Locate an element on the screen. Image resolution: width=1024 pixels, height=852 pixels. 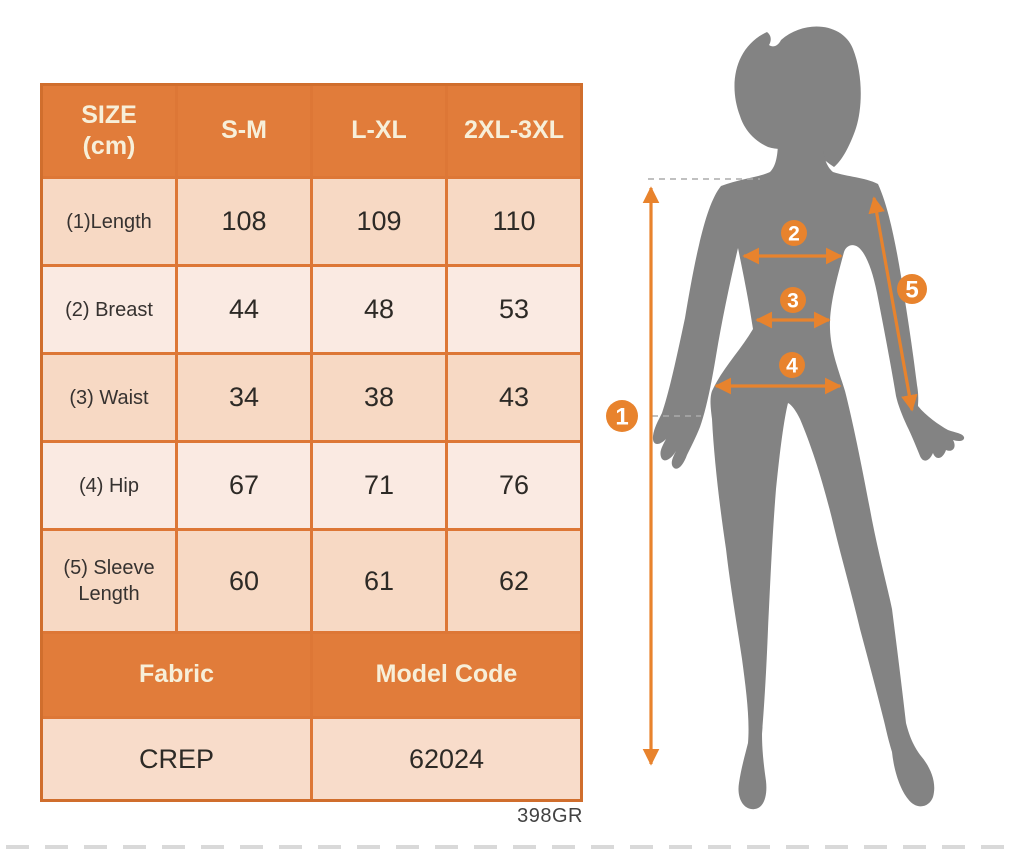
sleeve-measure-arrow is located at coordinates (893, 304).